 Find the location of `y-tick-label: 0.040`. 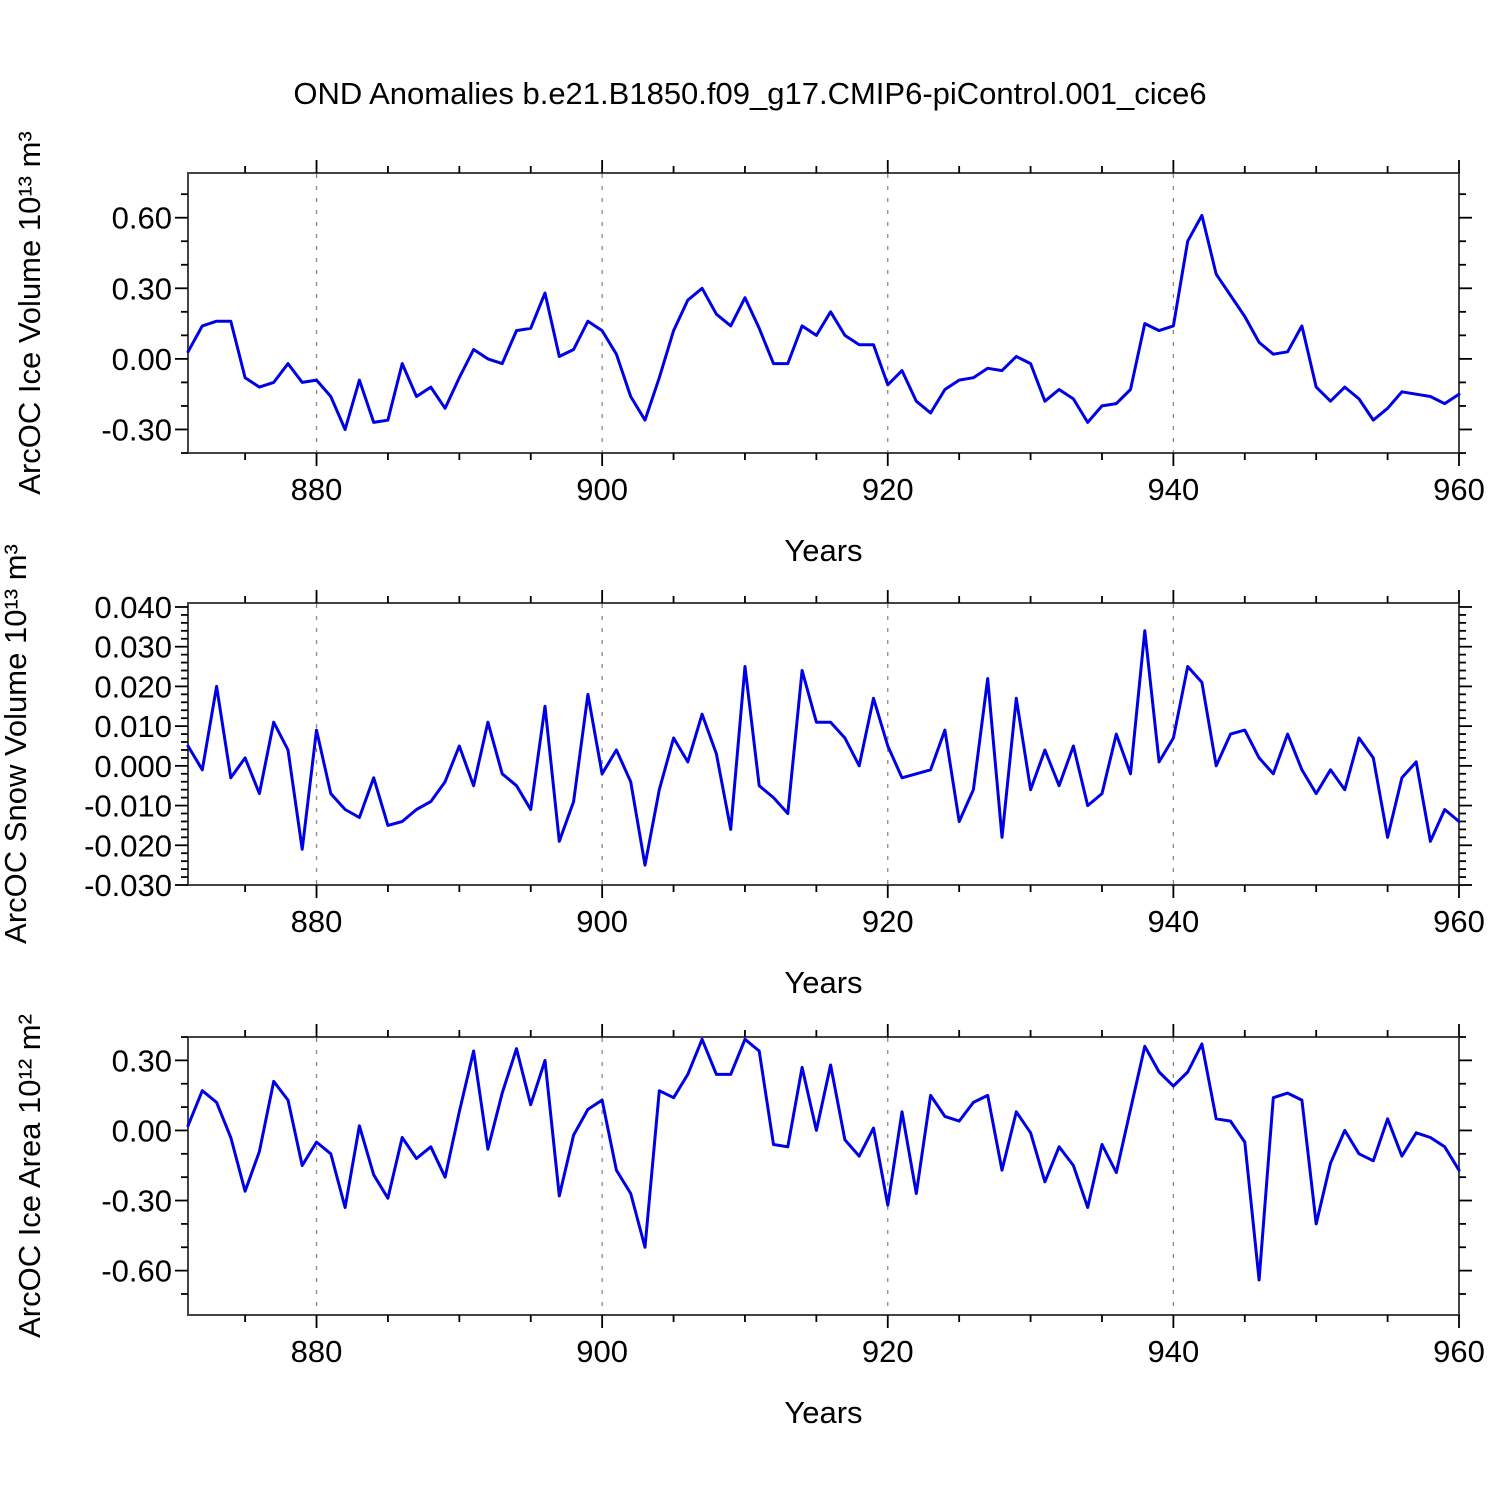

y-tick-label: 0.040 is located at coordinates (133, 607).